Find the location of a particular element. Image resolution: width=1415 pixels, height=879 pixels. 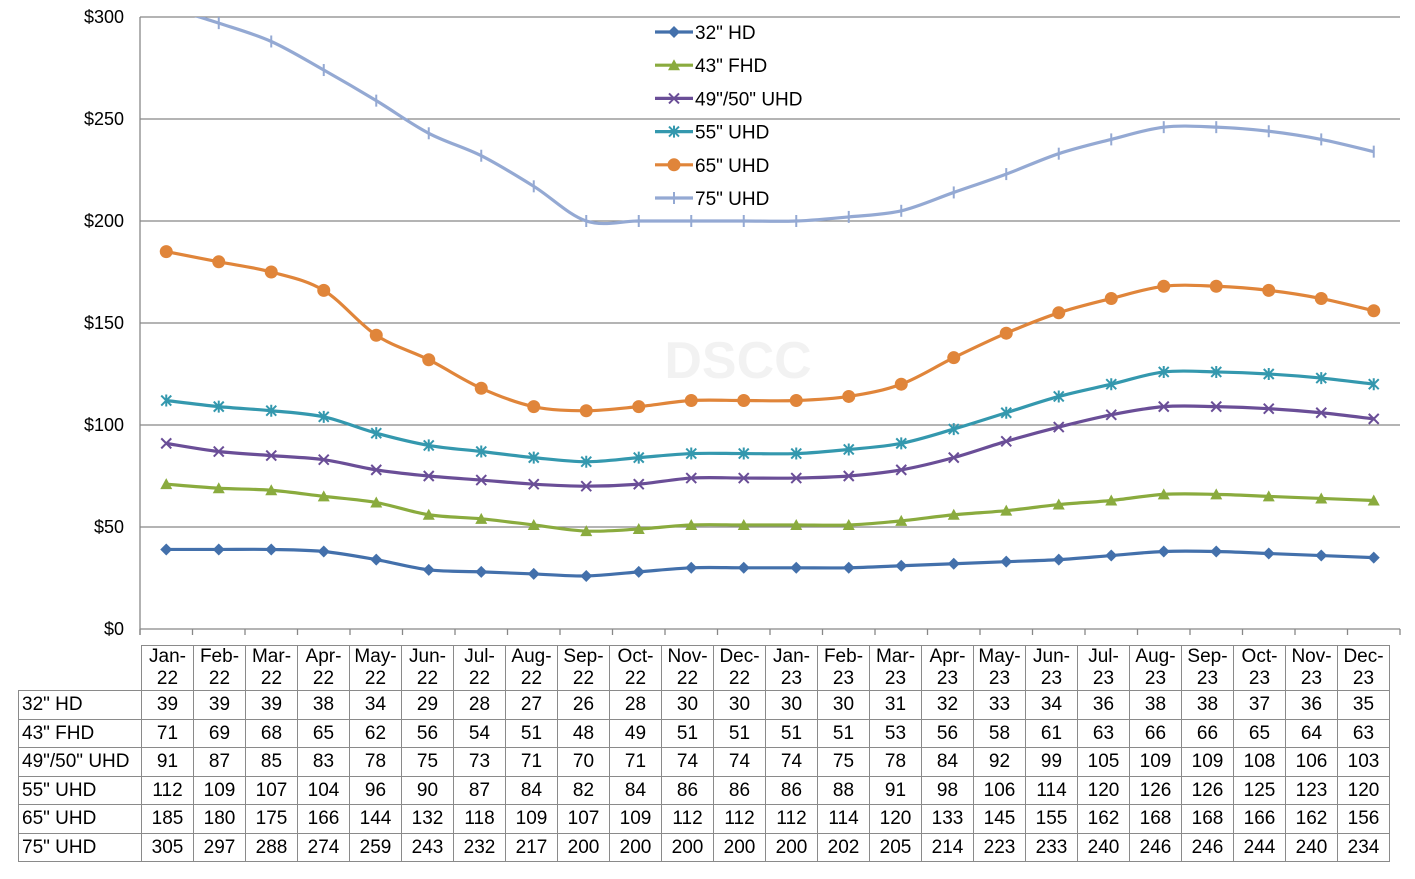

table-cell: 98 is located at coordinates (947, 790).